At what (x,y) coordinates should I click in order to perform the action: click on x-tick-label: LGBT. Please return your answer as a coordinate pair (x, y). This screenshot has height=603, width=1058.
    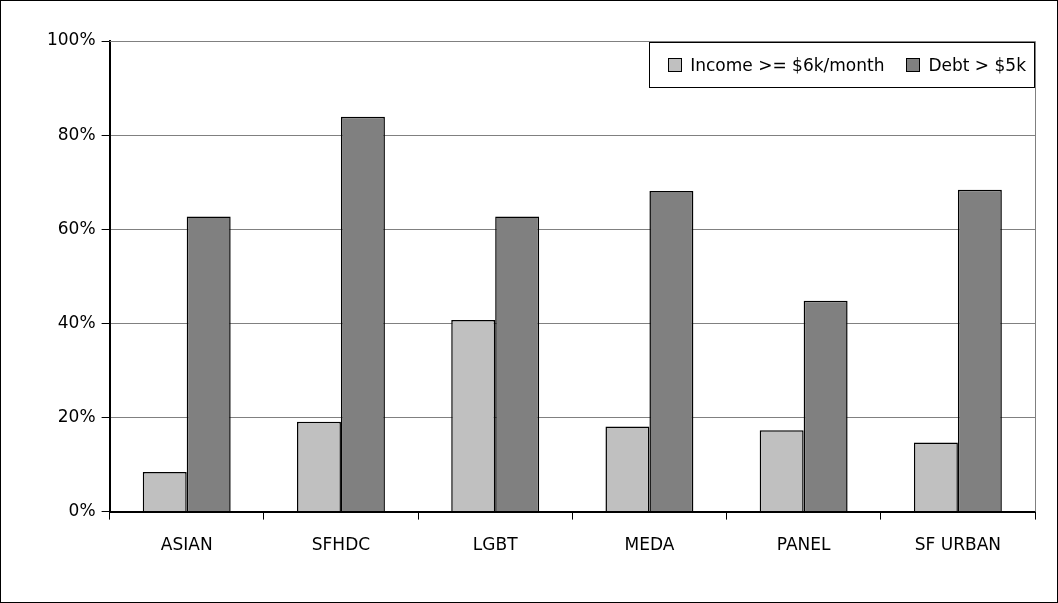
    Looking at the image, I should click on (495, 544).